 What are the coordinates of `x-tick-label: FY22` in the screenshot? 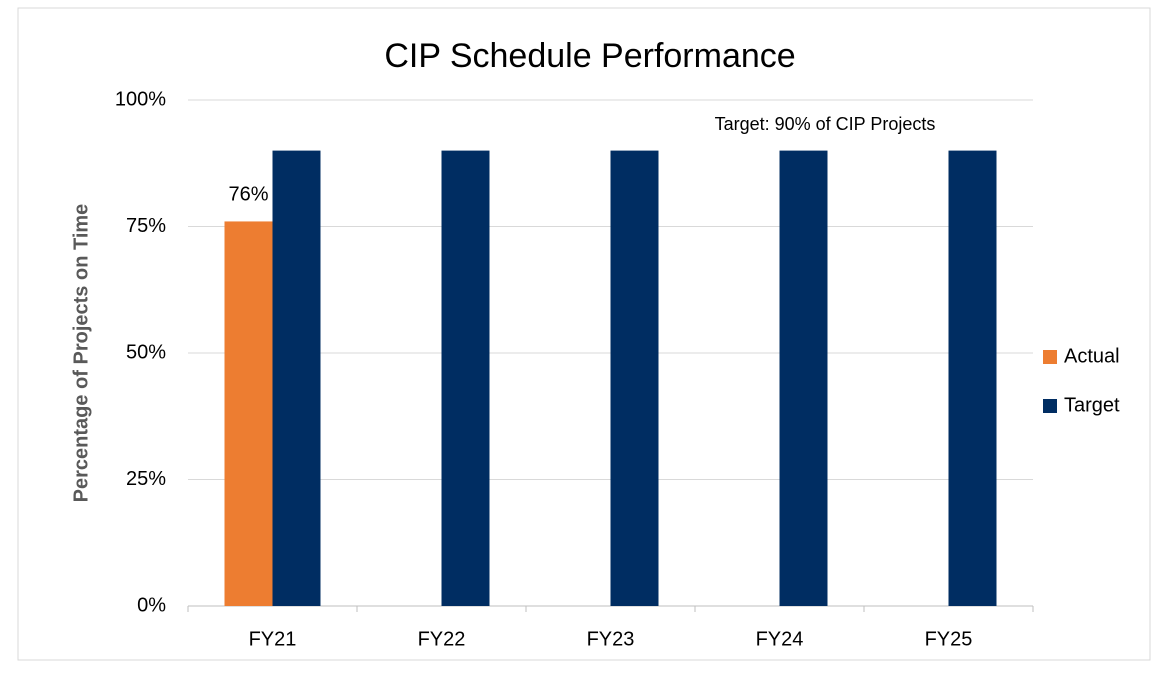 It's located at (442, 639).